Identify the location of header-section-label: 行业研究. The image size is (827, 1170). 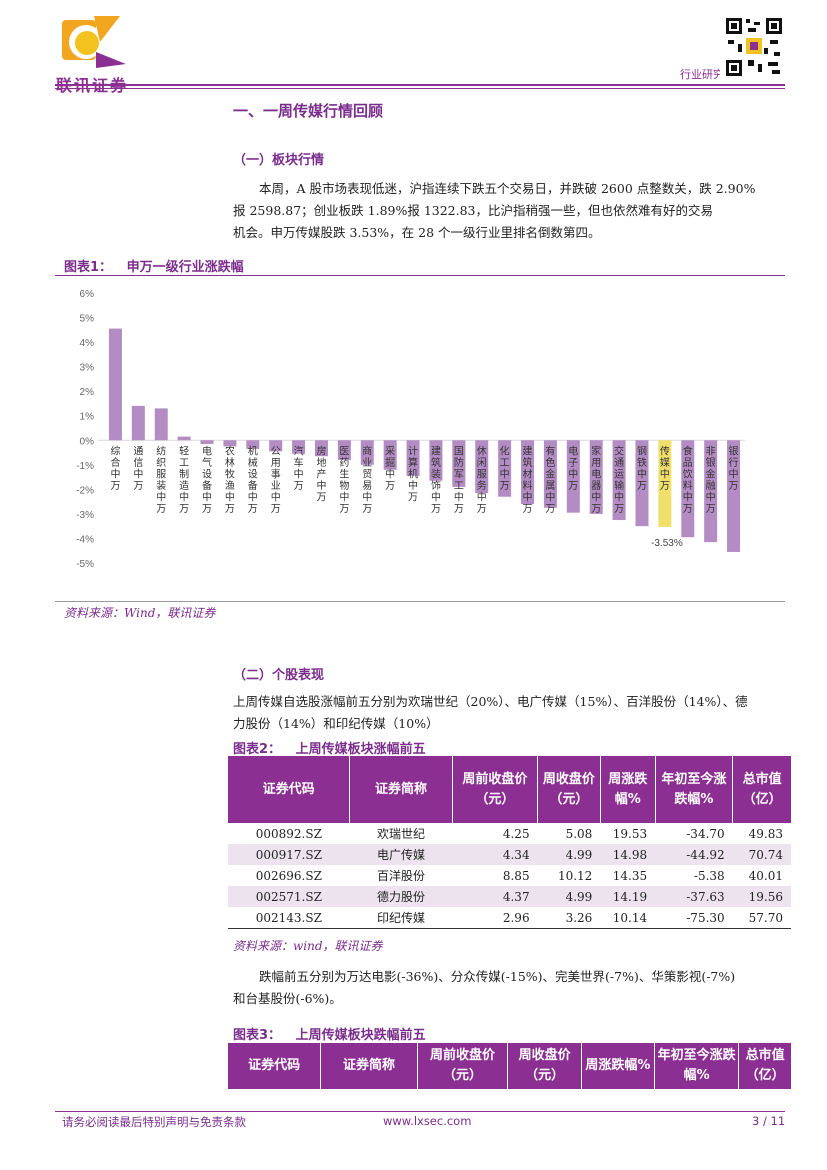
(700, 74).